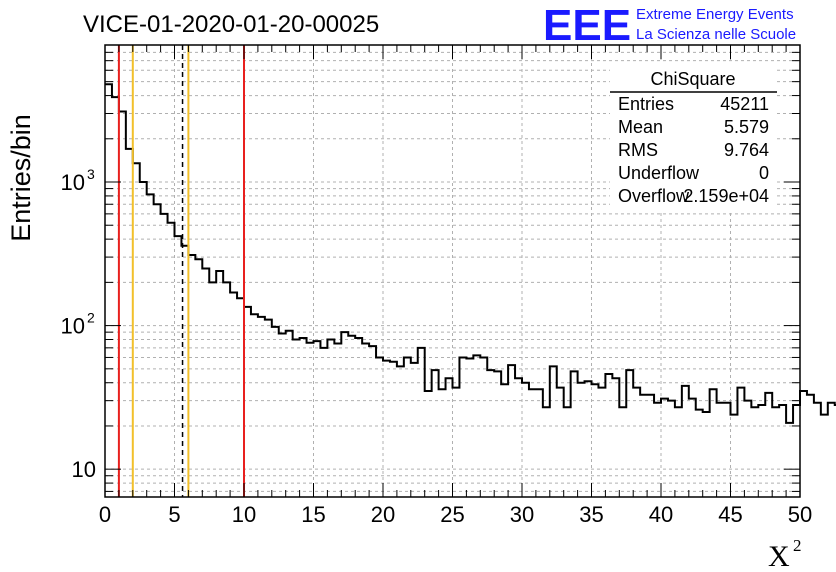 The height and width of the screenshot is (572, 836). Describe the element at coordinates (764, 173) in the screenshot. I see `stats-value-underflow: 0` at that location.